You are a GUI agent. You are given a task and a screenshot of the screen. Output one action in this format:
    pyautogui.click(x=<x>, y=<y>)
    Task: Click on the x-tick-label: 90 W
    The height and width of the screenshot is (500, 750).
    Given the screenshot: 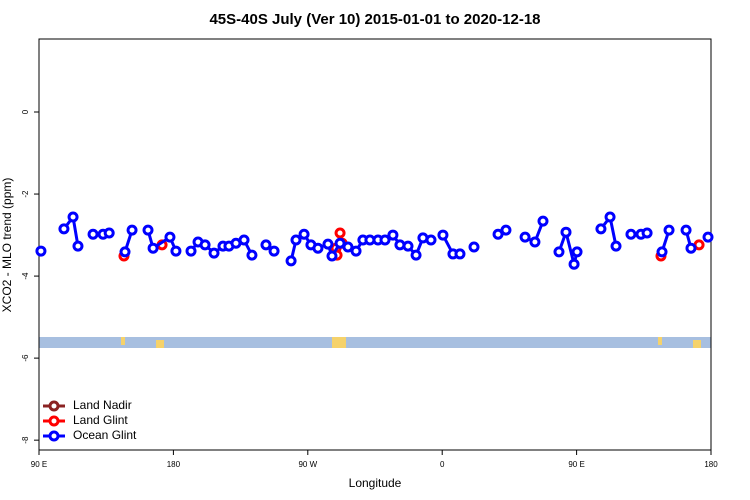 What is the action you would take?
    pyautogui.click(x=307, y=464)
    